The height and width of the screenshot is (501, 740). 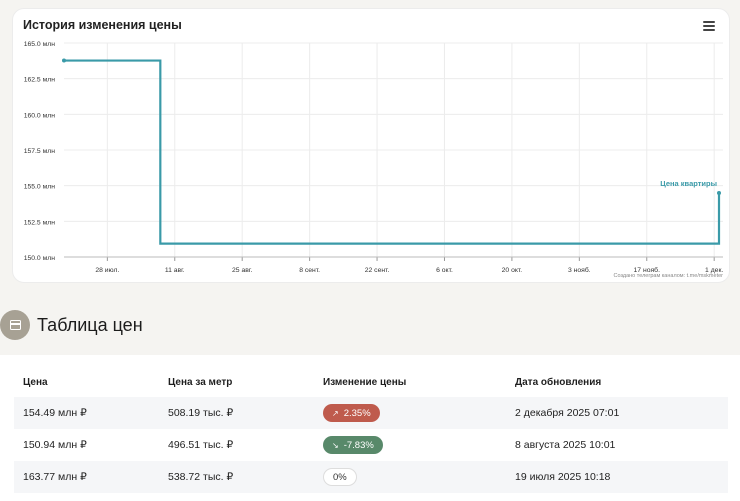 I want to click on y-tick-label: 155.0 млн, so click(x=40, y=187).